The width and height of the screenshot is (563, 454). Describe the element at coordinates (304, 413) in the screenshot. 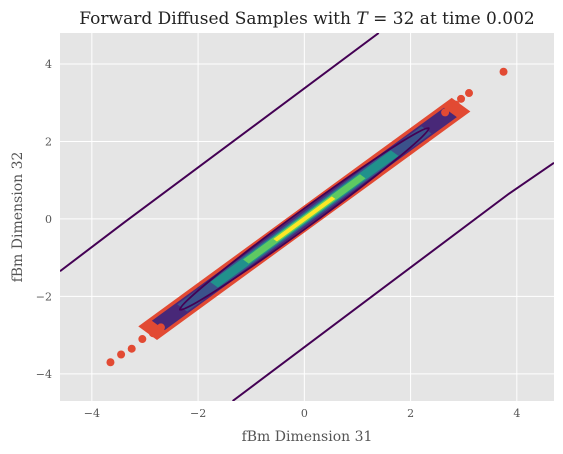

I see `x-tick-label: 0` at that location.